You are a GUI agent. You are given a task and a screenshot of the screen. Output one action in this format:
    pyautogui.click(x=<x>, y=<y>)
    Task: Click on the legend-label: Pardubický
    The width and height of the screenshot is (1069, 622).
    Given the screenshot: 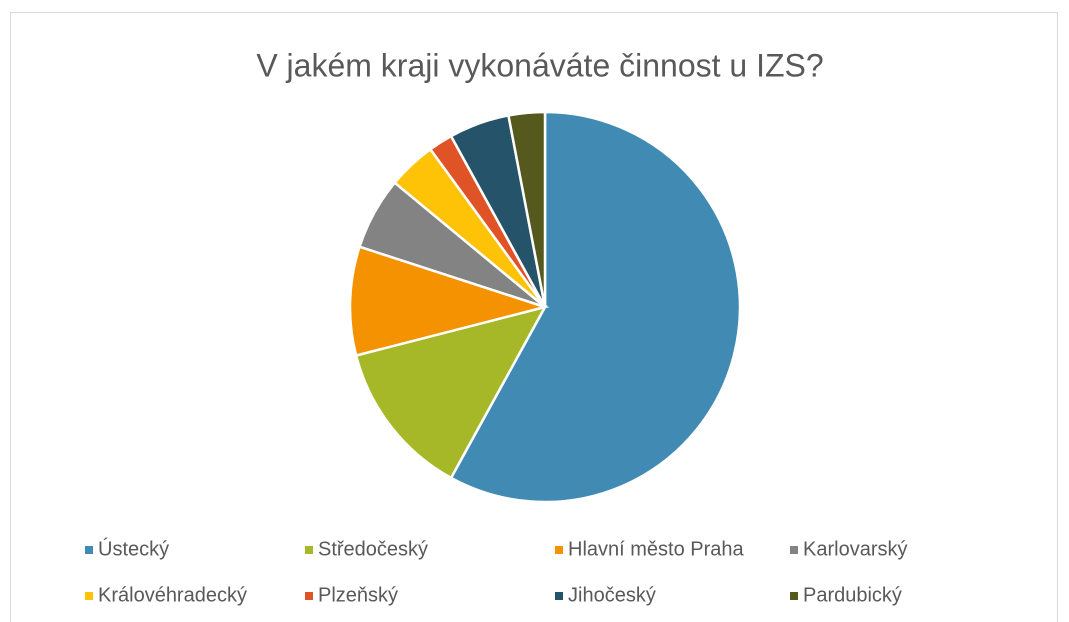 What is the action you would take?
    pyautogui.click(x=852, y=595)
    